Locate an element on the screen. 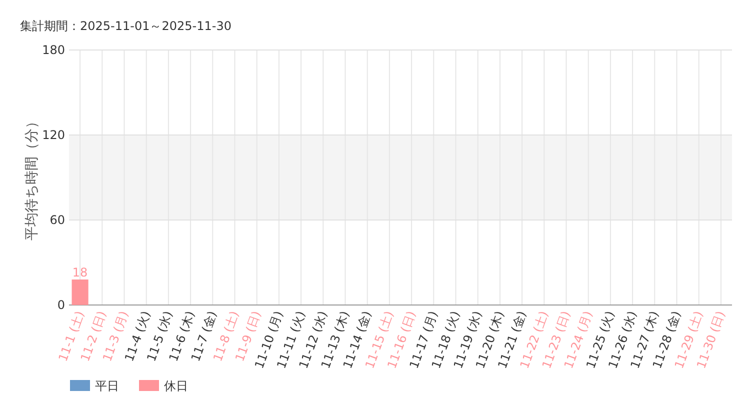 The height and width of the screenshot is (410, 750). legend-label: 休日 is located at coordinates (176, 386).